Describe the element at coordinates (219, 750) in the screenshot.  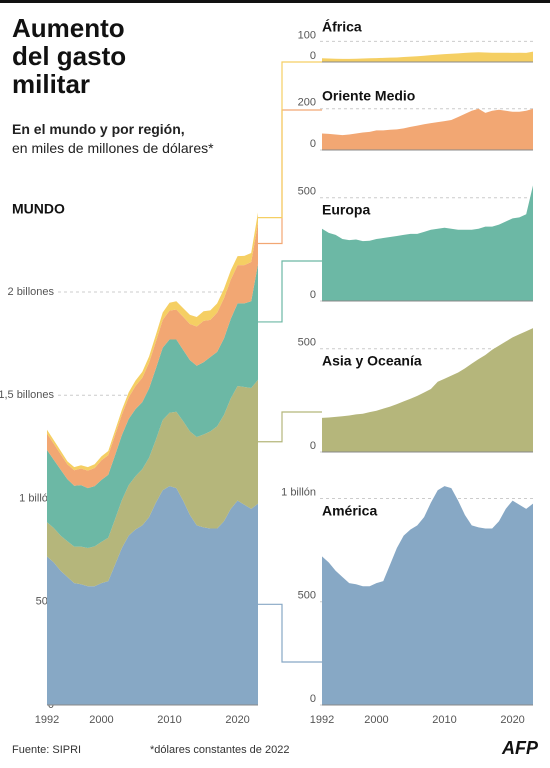
I see `note: *dólares constantes de 2022` at that location.